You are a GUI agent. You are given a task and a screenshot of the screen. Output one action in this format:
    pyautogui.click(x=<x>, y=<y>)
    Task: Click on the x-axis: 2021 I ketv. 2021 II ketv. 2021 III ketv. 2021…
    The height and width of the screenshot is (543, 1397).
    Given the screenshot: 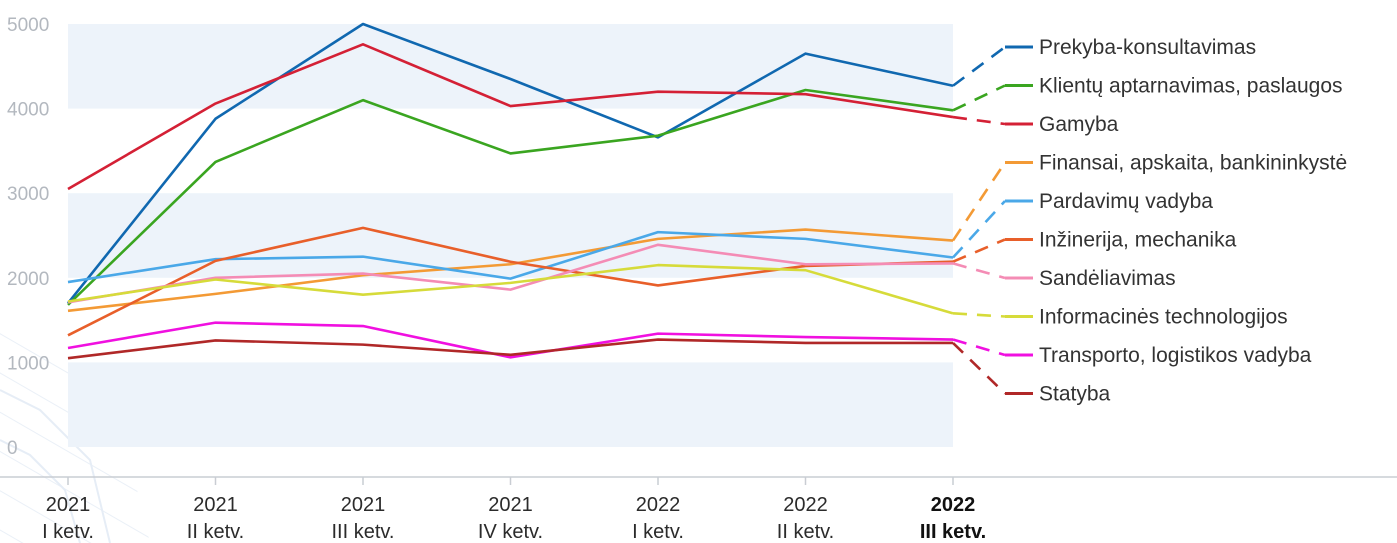 What is the action you would take?
    pyautogui.click(x=514, y=510)
    